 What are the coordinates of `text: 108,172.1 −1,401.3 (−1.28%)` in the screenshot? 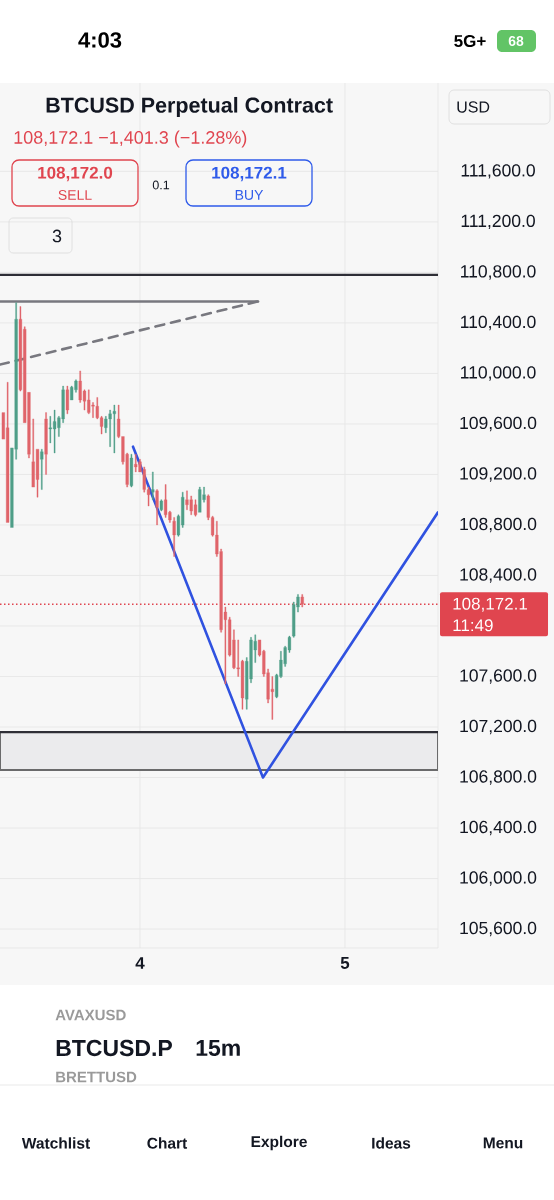 It's located at (130, 139).